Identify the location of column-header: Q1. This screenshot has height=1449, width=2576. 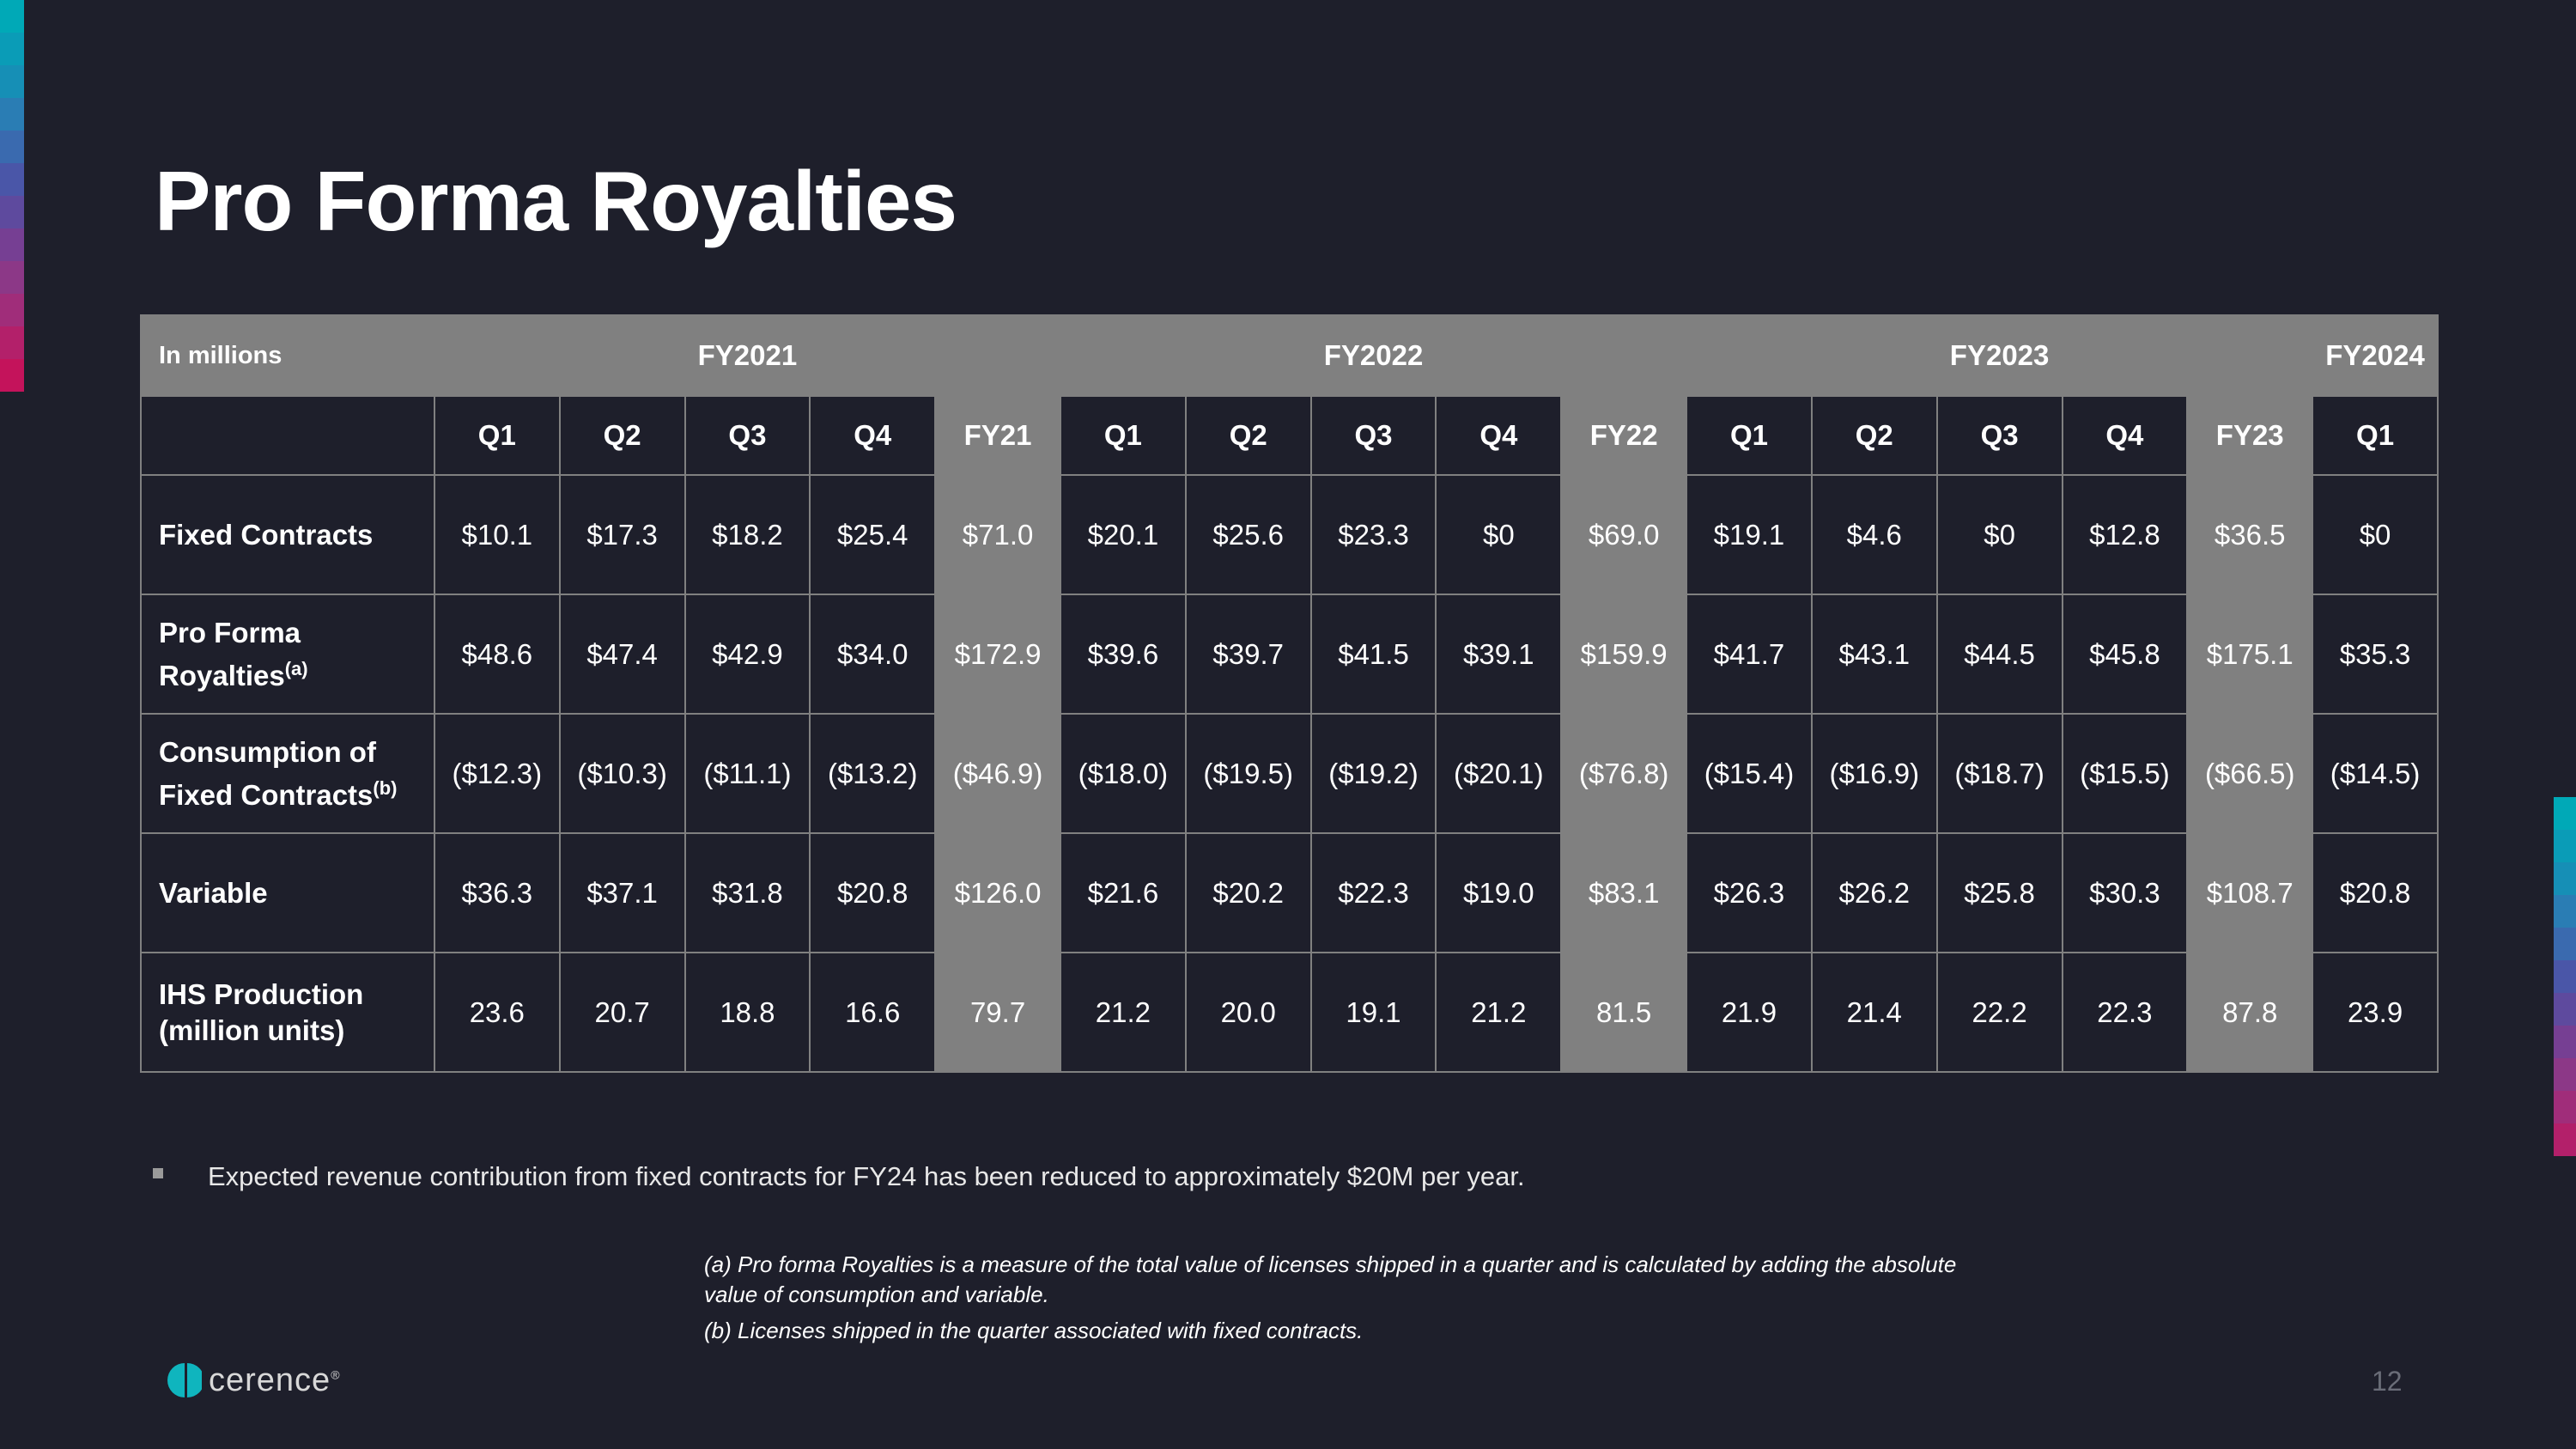
(2375, 435).